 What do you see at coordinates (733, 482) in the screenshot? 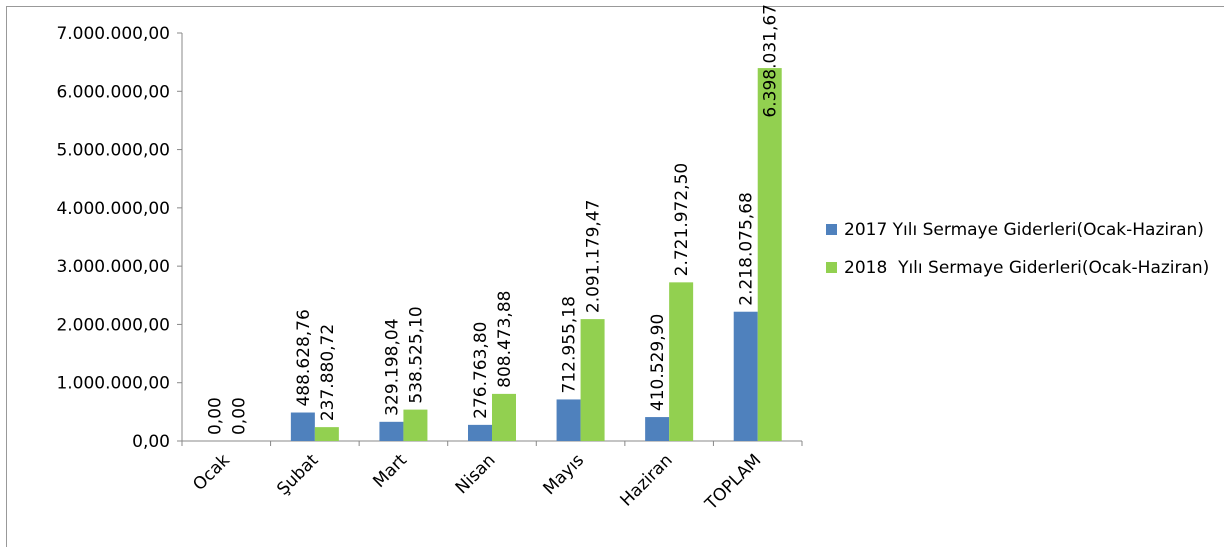
I see `x-tick-label: TOPLAM` at bounding box center [733, 482].